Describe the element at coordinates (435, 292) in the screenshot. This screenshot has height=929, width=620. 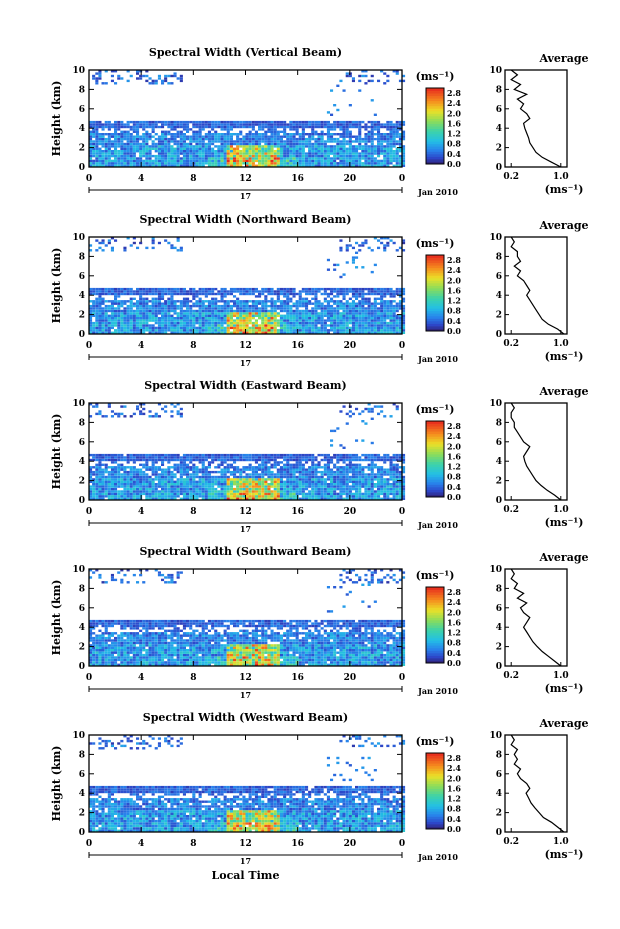
I see `colorbar-segment` at that location.